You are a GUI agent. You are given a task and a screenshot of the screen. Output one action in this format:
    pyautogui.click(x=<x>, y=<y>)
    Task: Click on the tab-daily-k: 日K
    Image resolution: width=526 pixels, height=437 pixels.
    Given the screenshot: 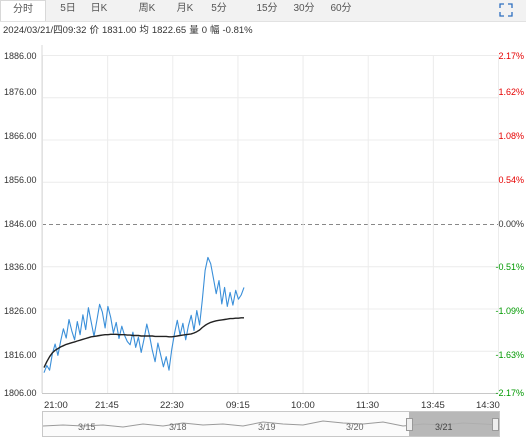 What is the action you would take?
    pyautogui.click(x=99, y=8)
    